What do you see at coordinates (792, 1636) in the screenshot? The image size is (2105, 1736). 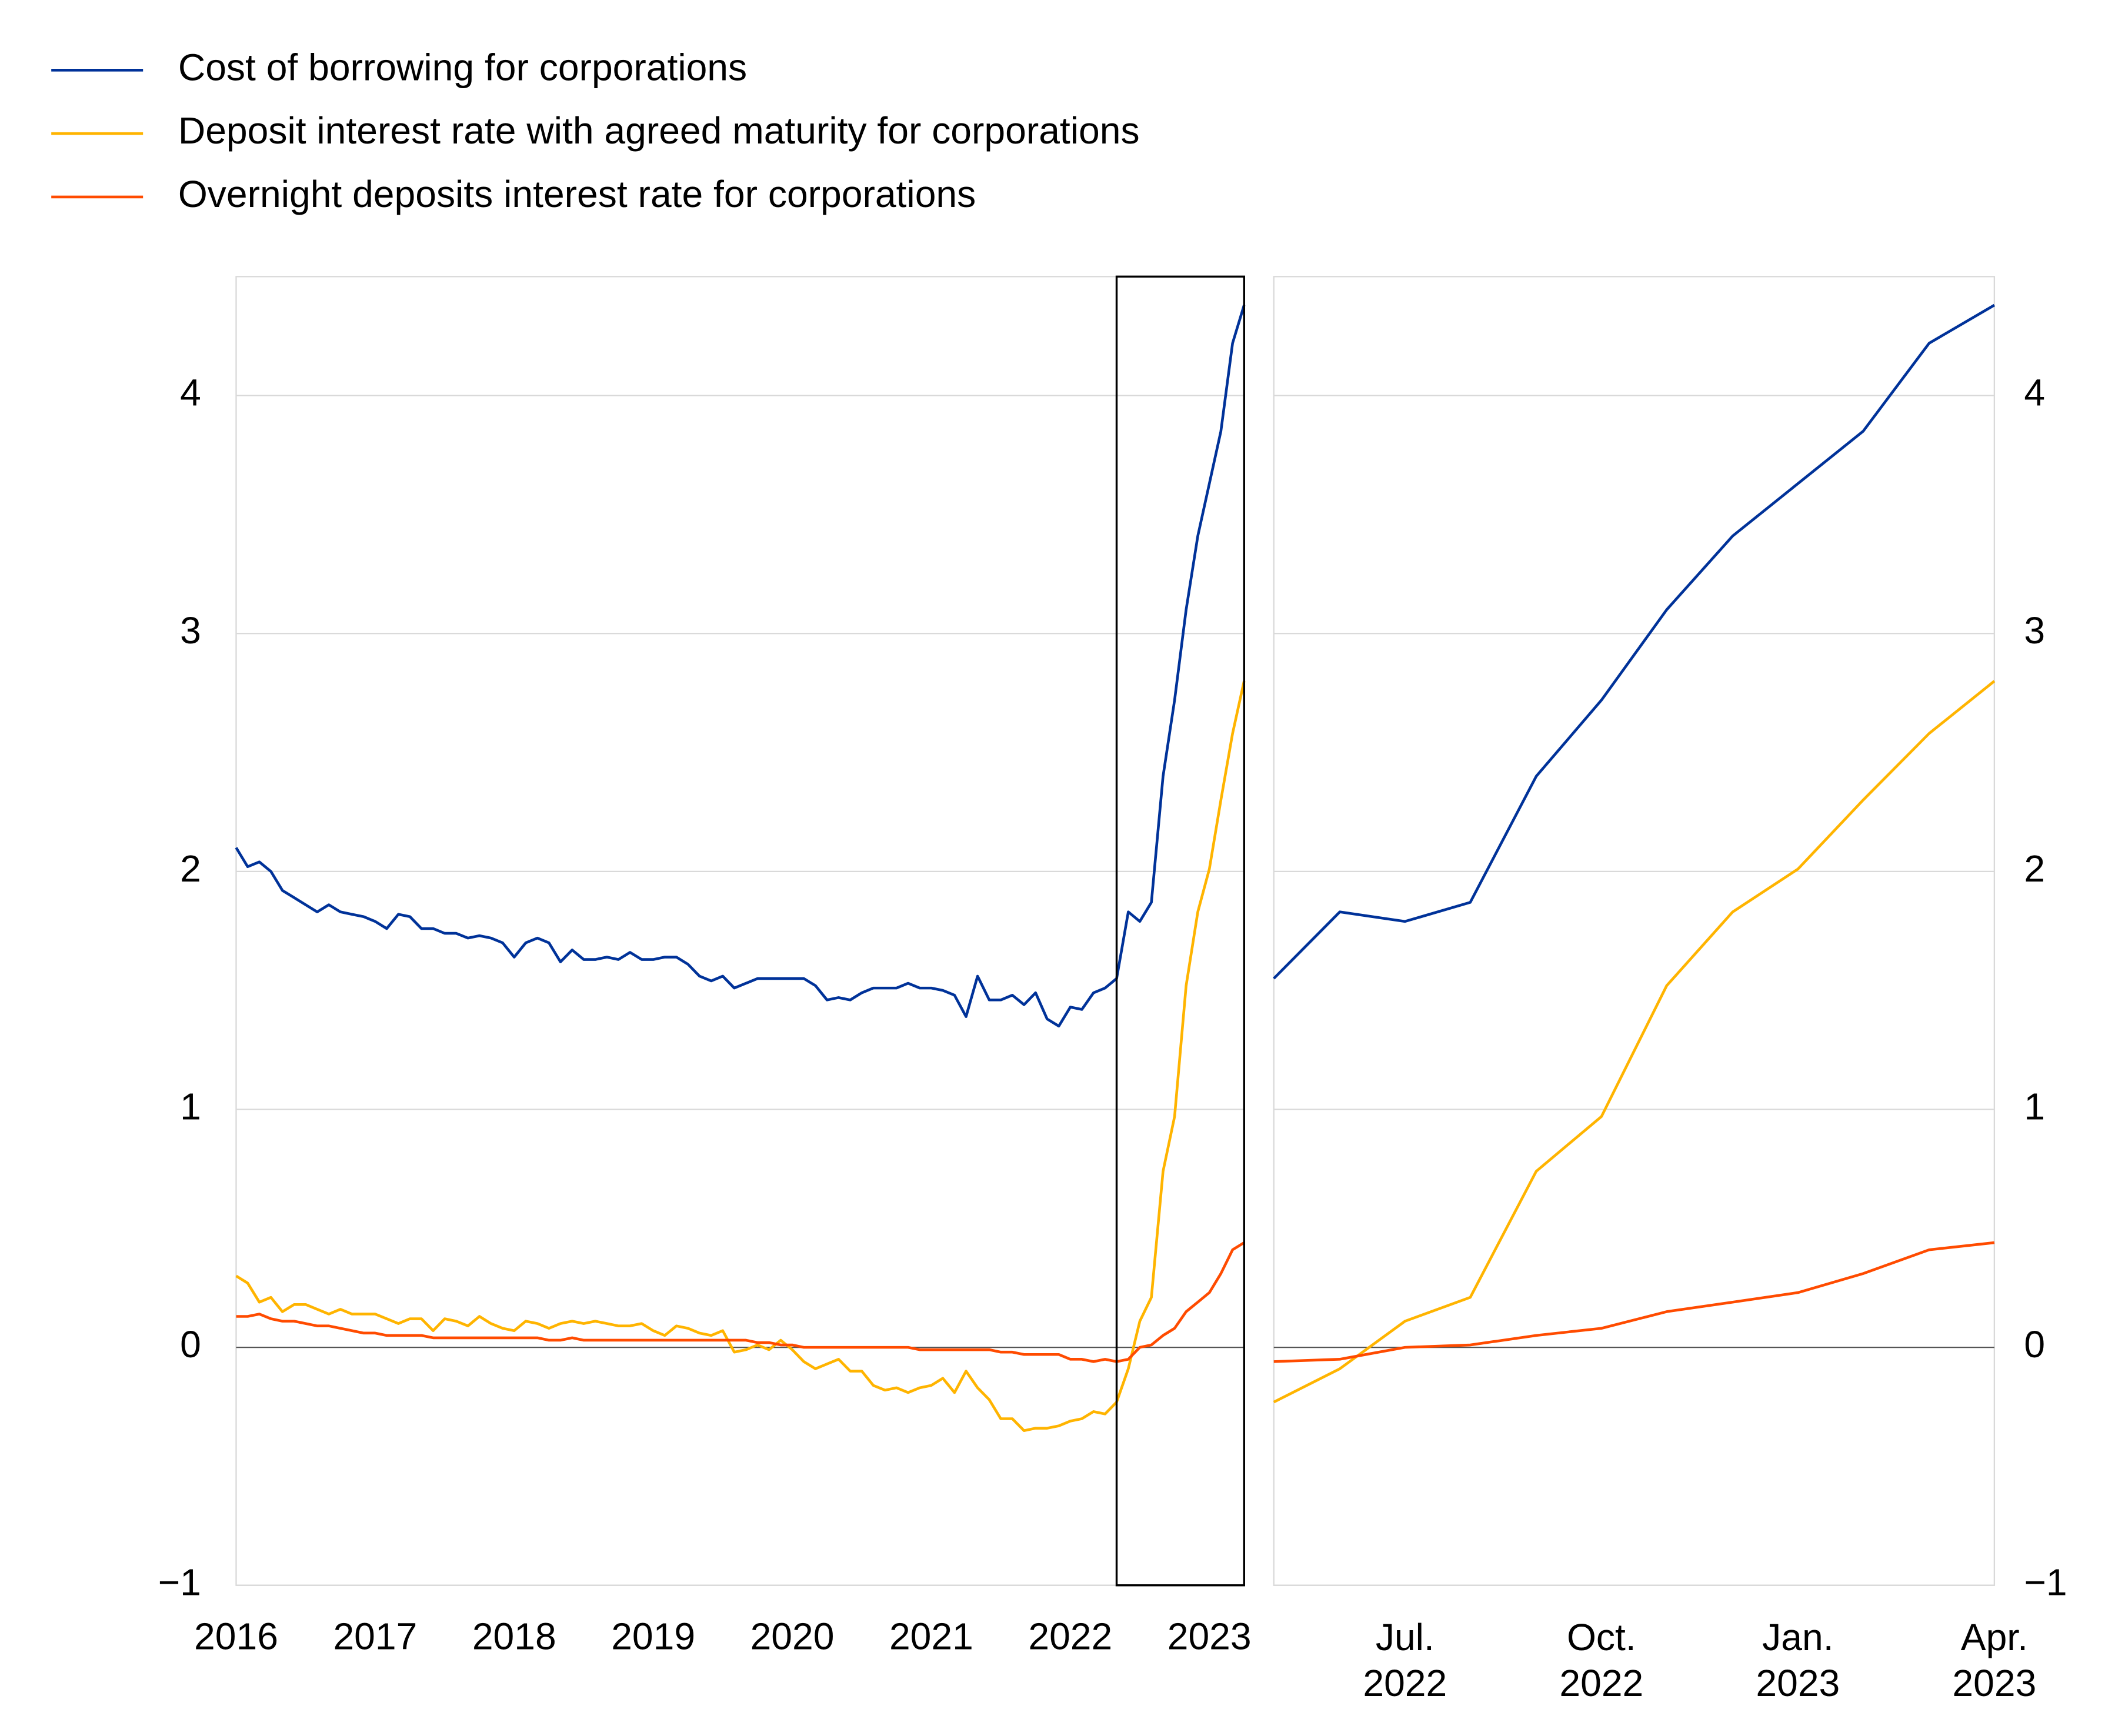 I see `x-tick-label: 2020` at bounding box center [792, 1636].